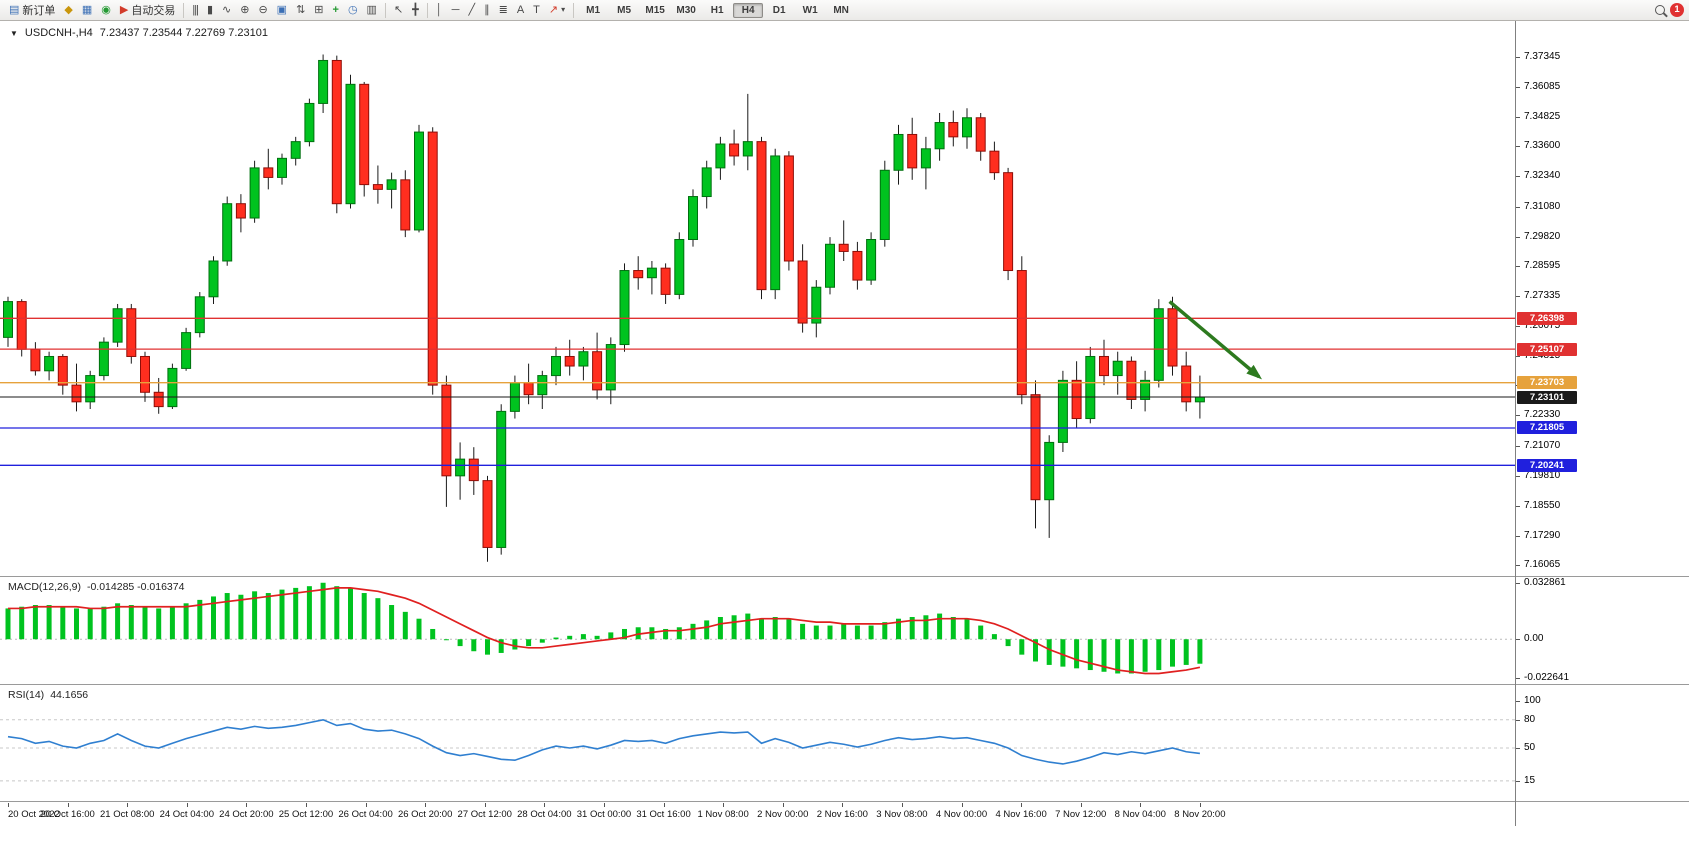 The height and width of the screenshot is (864, 1689). Describe the element at coordinates (1660, 10) in the screenshot. I see `search-button` at that location.